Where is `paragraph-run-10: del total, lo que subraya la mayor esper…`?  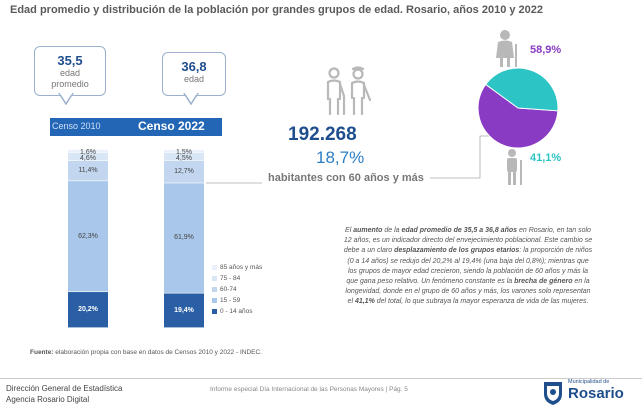 paragraph-run-10: del total, lo que subraya la mayor esper… is located at coordinates (481, 302).